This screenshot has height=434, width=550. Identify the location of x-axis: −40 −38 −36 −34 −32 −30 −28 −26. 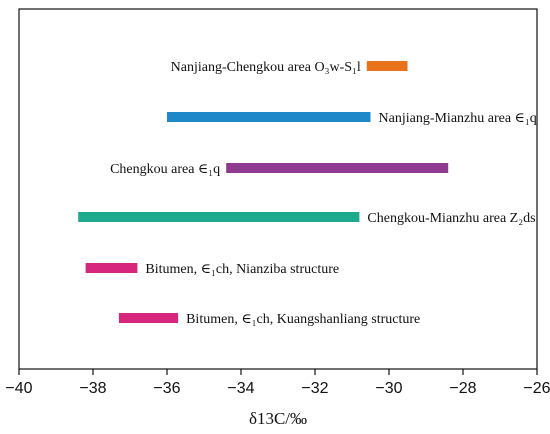
(277, 383).